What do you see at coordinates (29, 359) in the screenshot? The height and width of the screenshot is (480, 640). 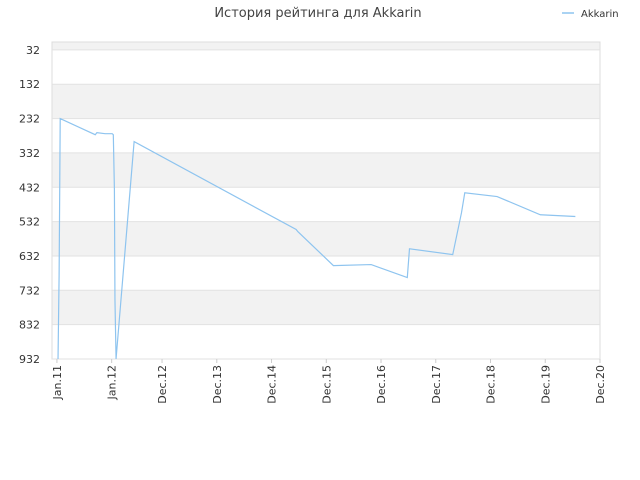 I see `y-tick-label: 932` at bounding box center [29, 359].